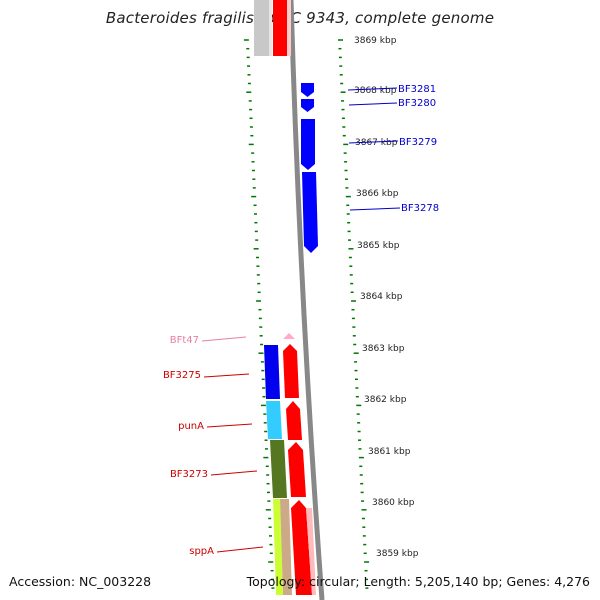  I want to click on kbp-label: 3864 kbp, so click(381, 297).